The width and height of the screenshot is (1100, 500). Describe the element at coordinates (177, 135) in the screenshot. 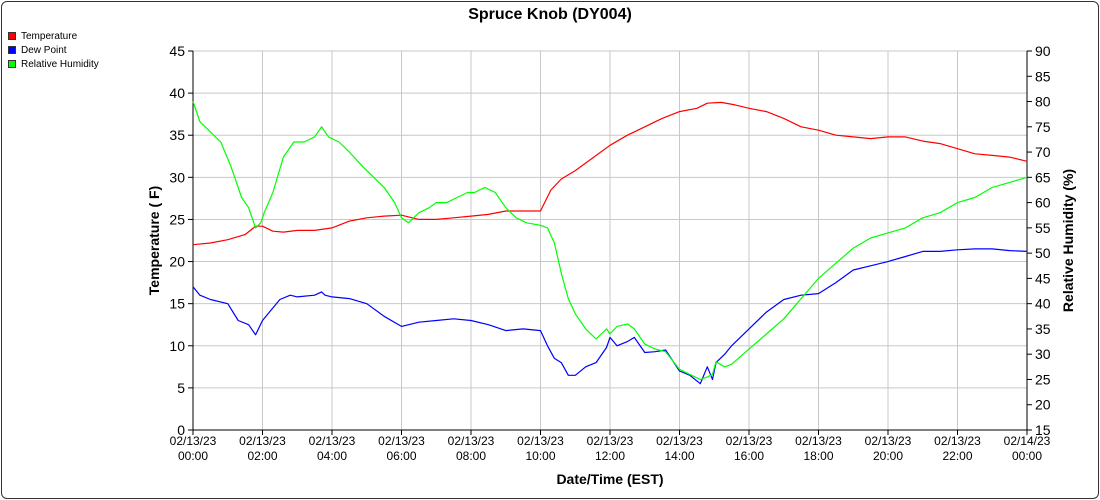

I see `y-left-tick-label: 35` at that location.